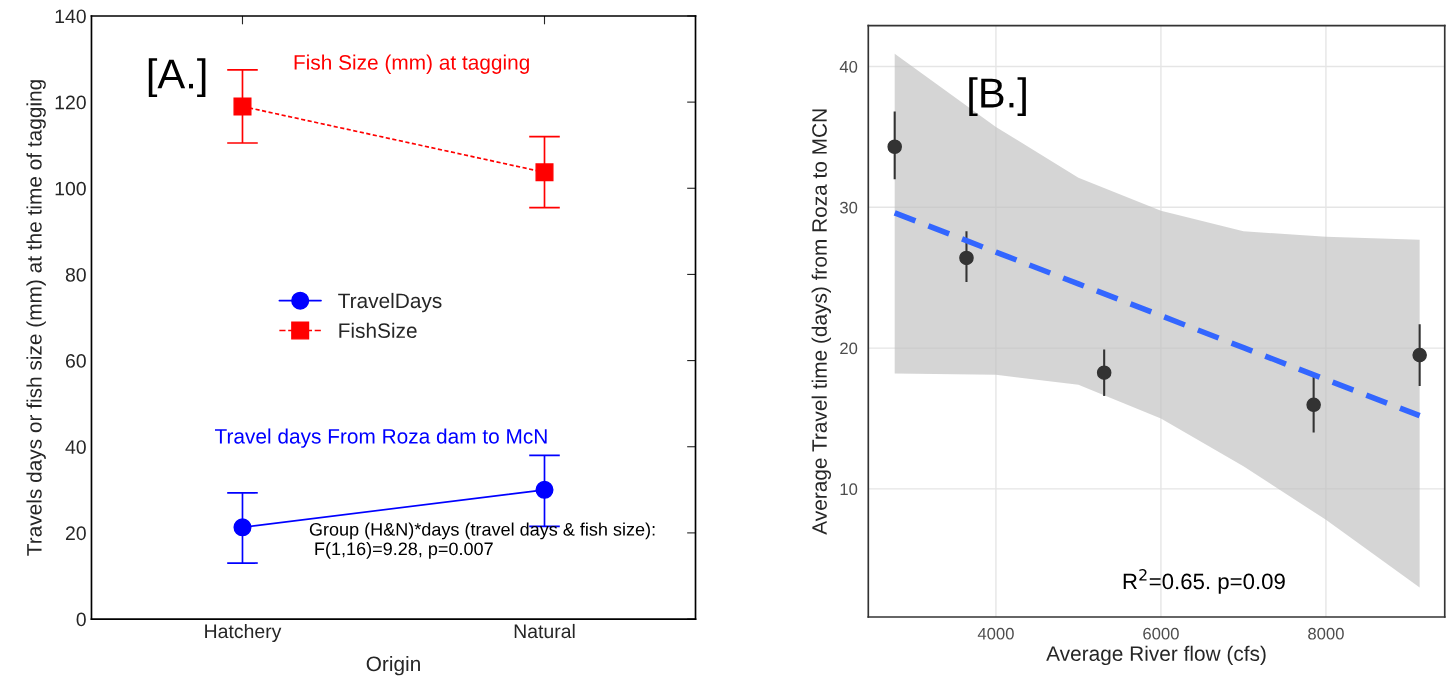 The image size is (1452, 694). What do you see at coordinates (997, 97) in the screenshot?
I see `annotation: [B.]` at bounding box center [997, 97].